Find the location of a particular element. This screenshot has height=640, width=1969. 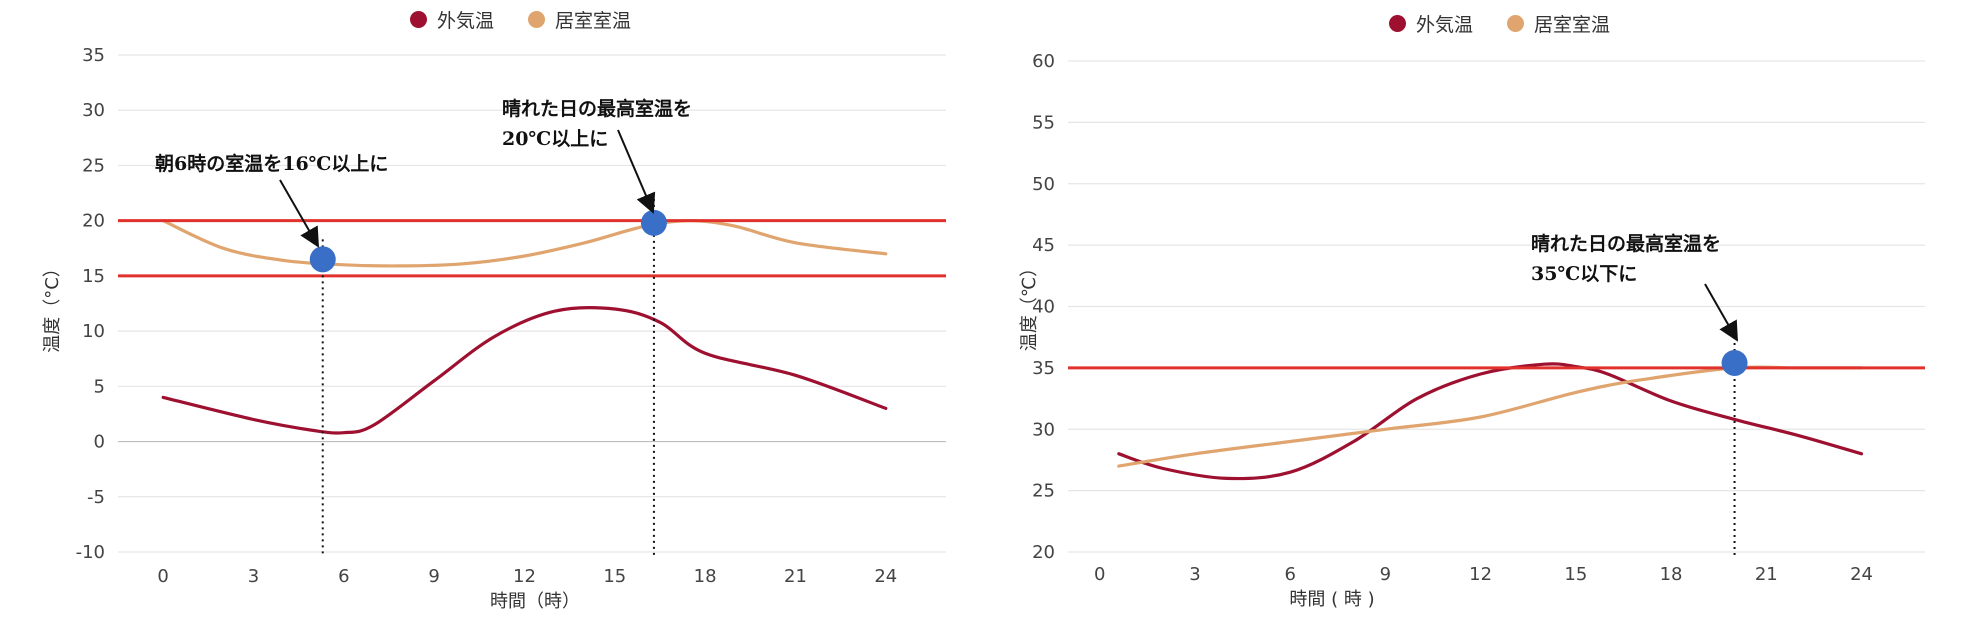

annotation-text: 朝6時の室温を16℃以上に is located at coordinates (271, 163).